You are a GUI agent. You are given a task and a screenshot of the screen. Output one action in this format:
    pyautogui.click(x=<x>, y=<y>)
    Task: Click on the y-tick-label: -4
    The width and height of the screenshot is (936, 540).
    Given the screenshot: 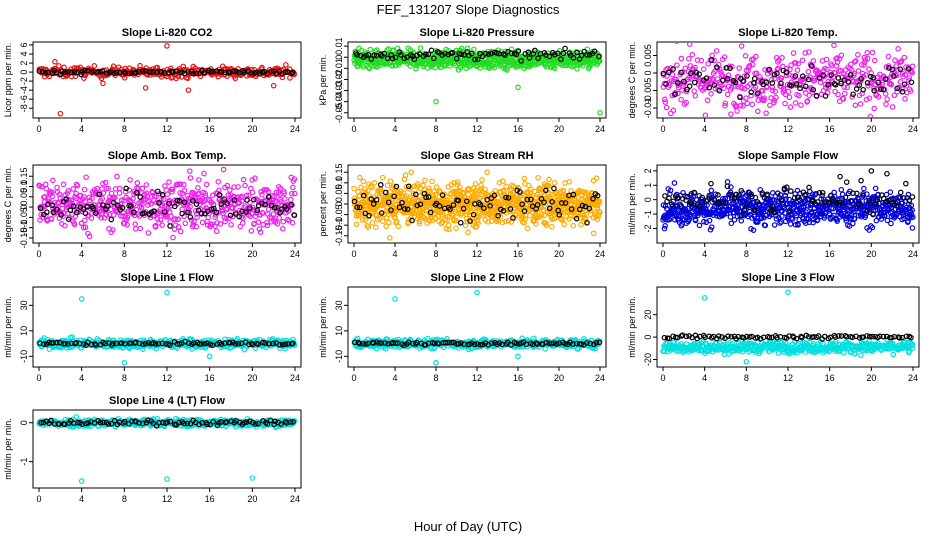 What is the action you would take?
    pyautogui.click(x=24, y=90)
    